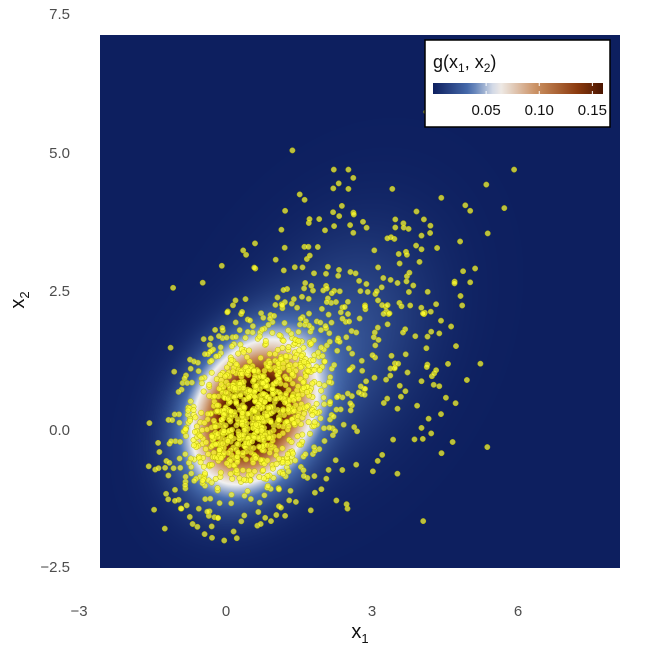 The width and height of the screenshot is (655, 655). I want to click on x-tick-label: 6, so click(518, 611).